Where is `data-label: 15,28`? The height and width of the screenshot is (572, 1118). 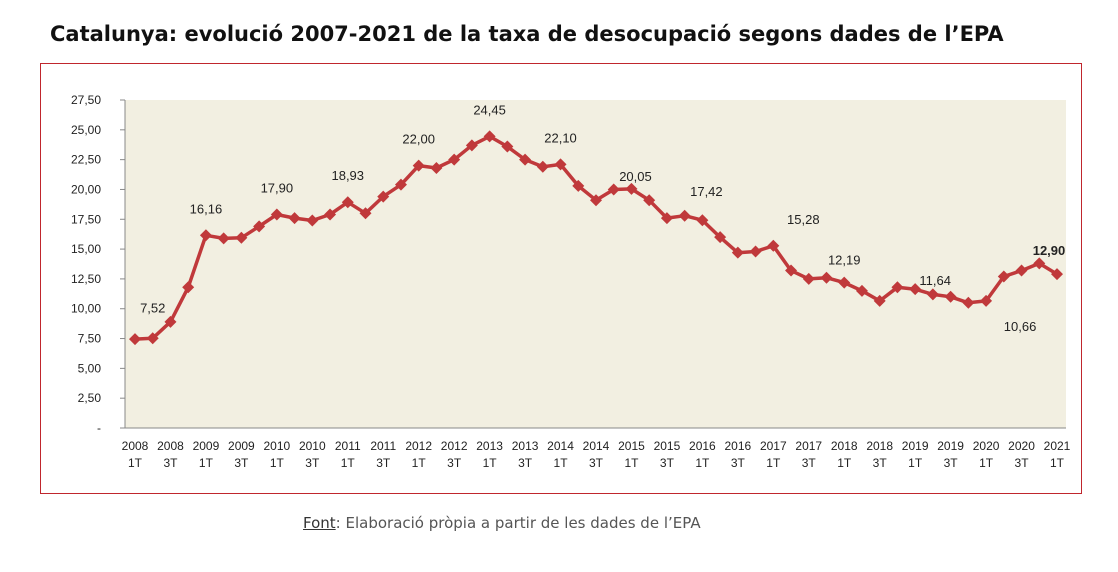 data-label: 15,28 is located at coordinates (803, 219).